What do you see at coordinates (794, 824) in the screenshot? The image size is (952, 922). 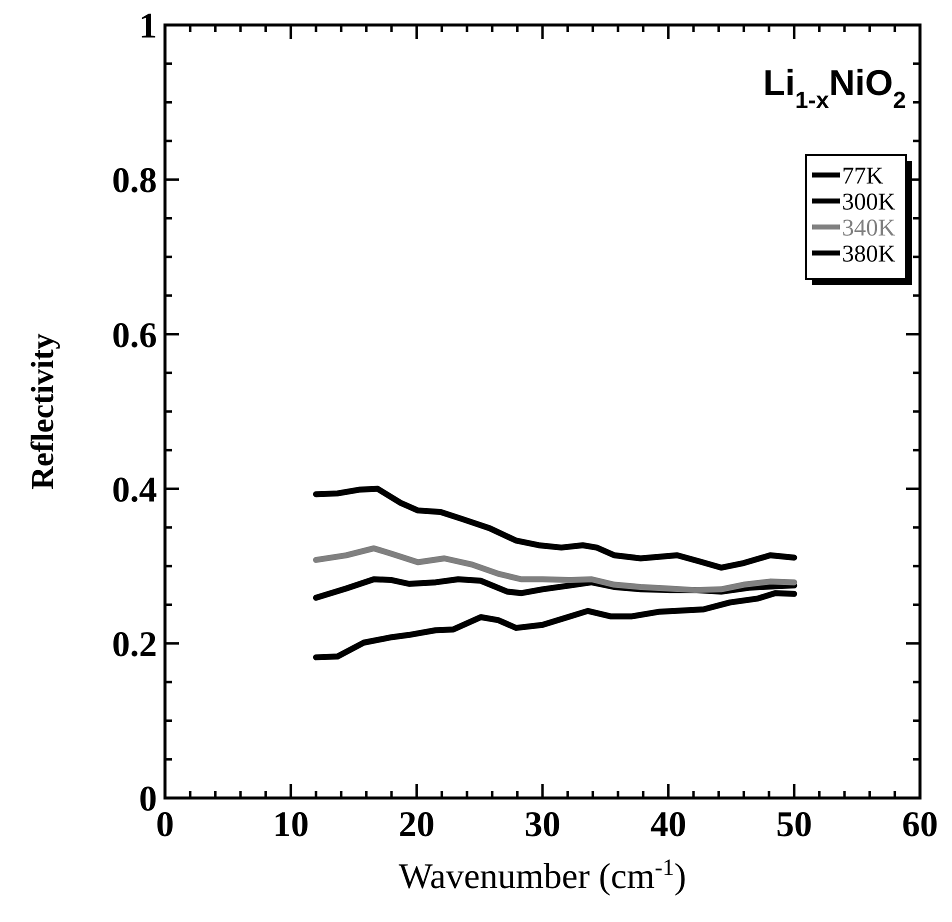 I see `x-tick-label: 50` at bounding box center [794, 824].